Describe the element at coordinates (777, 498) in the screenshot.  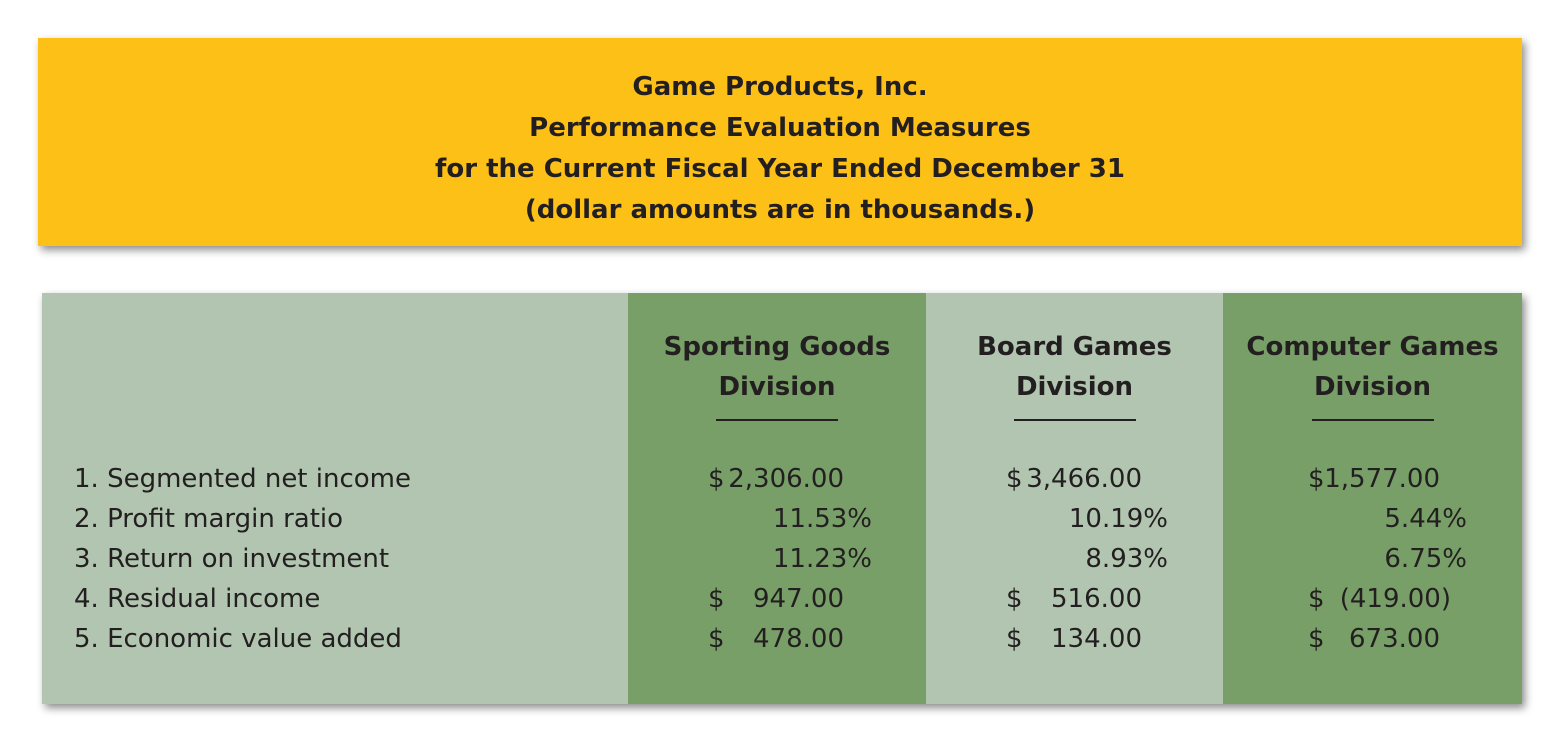
I see `column-sporting-goods: Sporting Goods Division` at that location.